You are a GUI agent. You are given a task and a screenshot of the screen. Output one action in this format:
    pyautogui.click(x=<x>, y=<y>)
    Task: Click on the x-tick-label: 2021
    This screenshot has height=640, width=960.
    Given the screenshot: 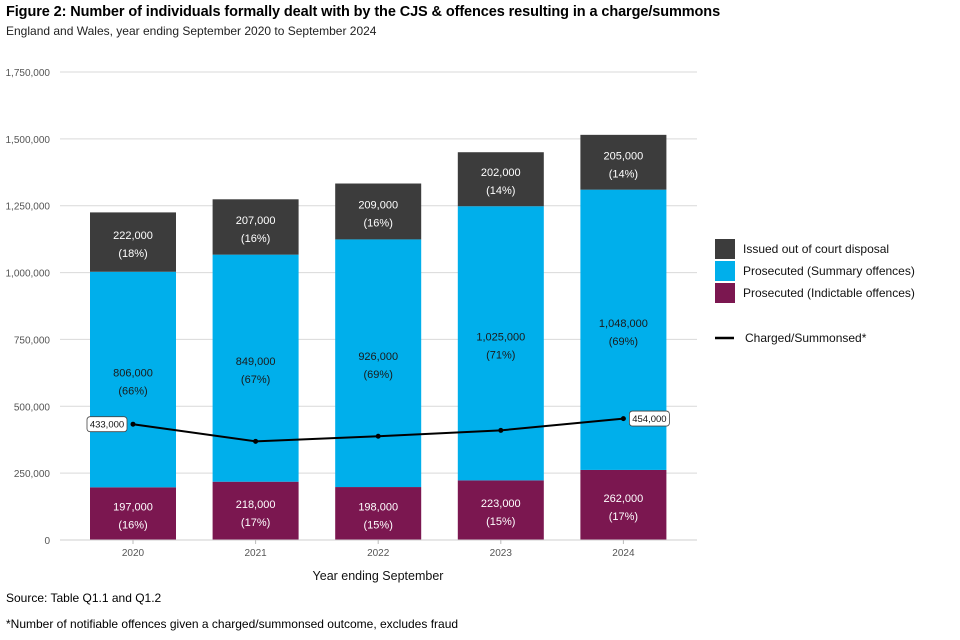 What is the action you would take?
    pyautogui.click(x=255, y=553)
    